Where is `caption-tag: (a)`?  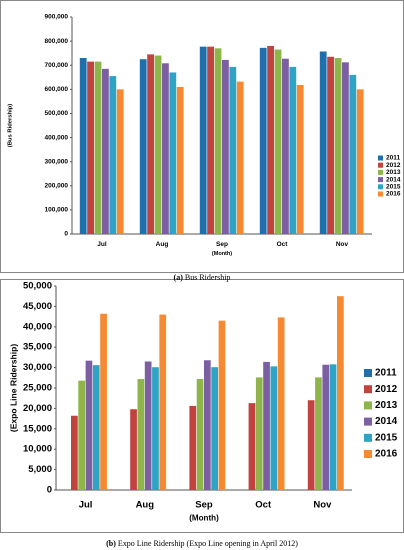 caption-tag: (a) is located at coordinates (179, 277).